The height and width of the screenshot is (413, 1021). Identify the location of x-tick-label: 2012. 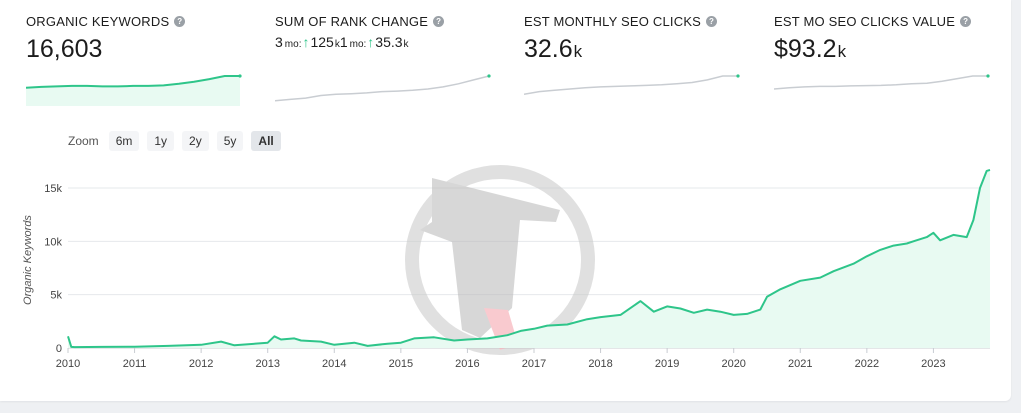
(201, 364).